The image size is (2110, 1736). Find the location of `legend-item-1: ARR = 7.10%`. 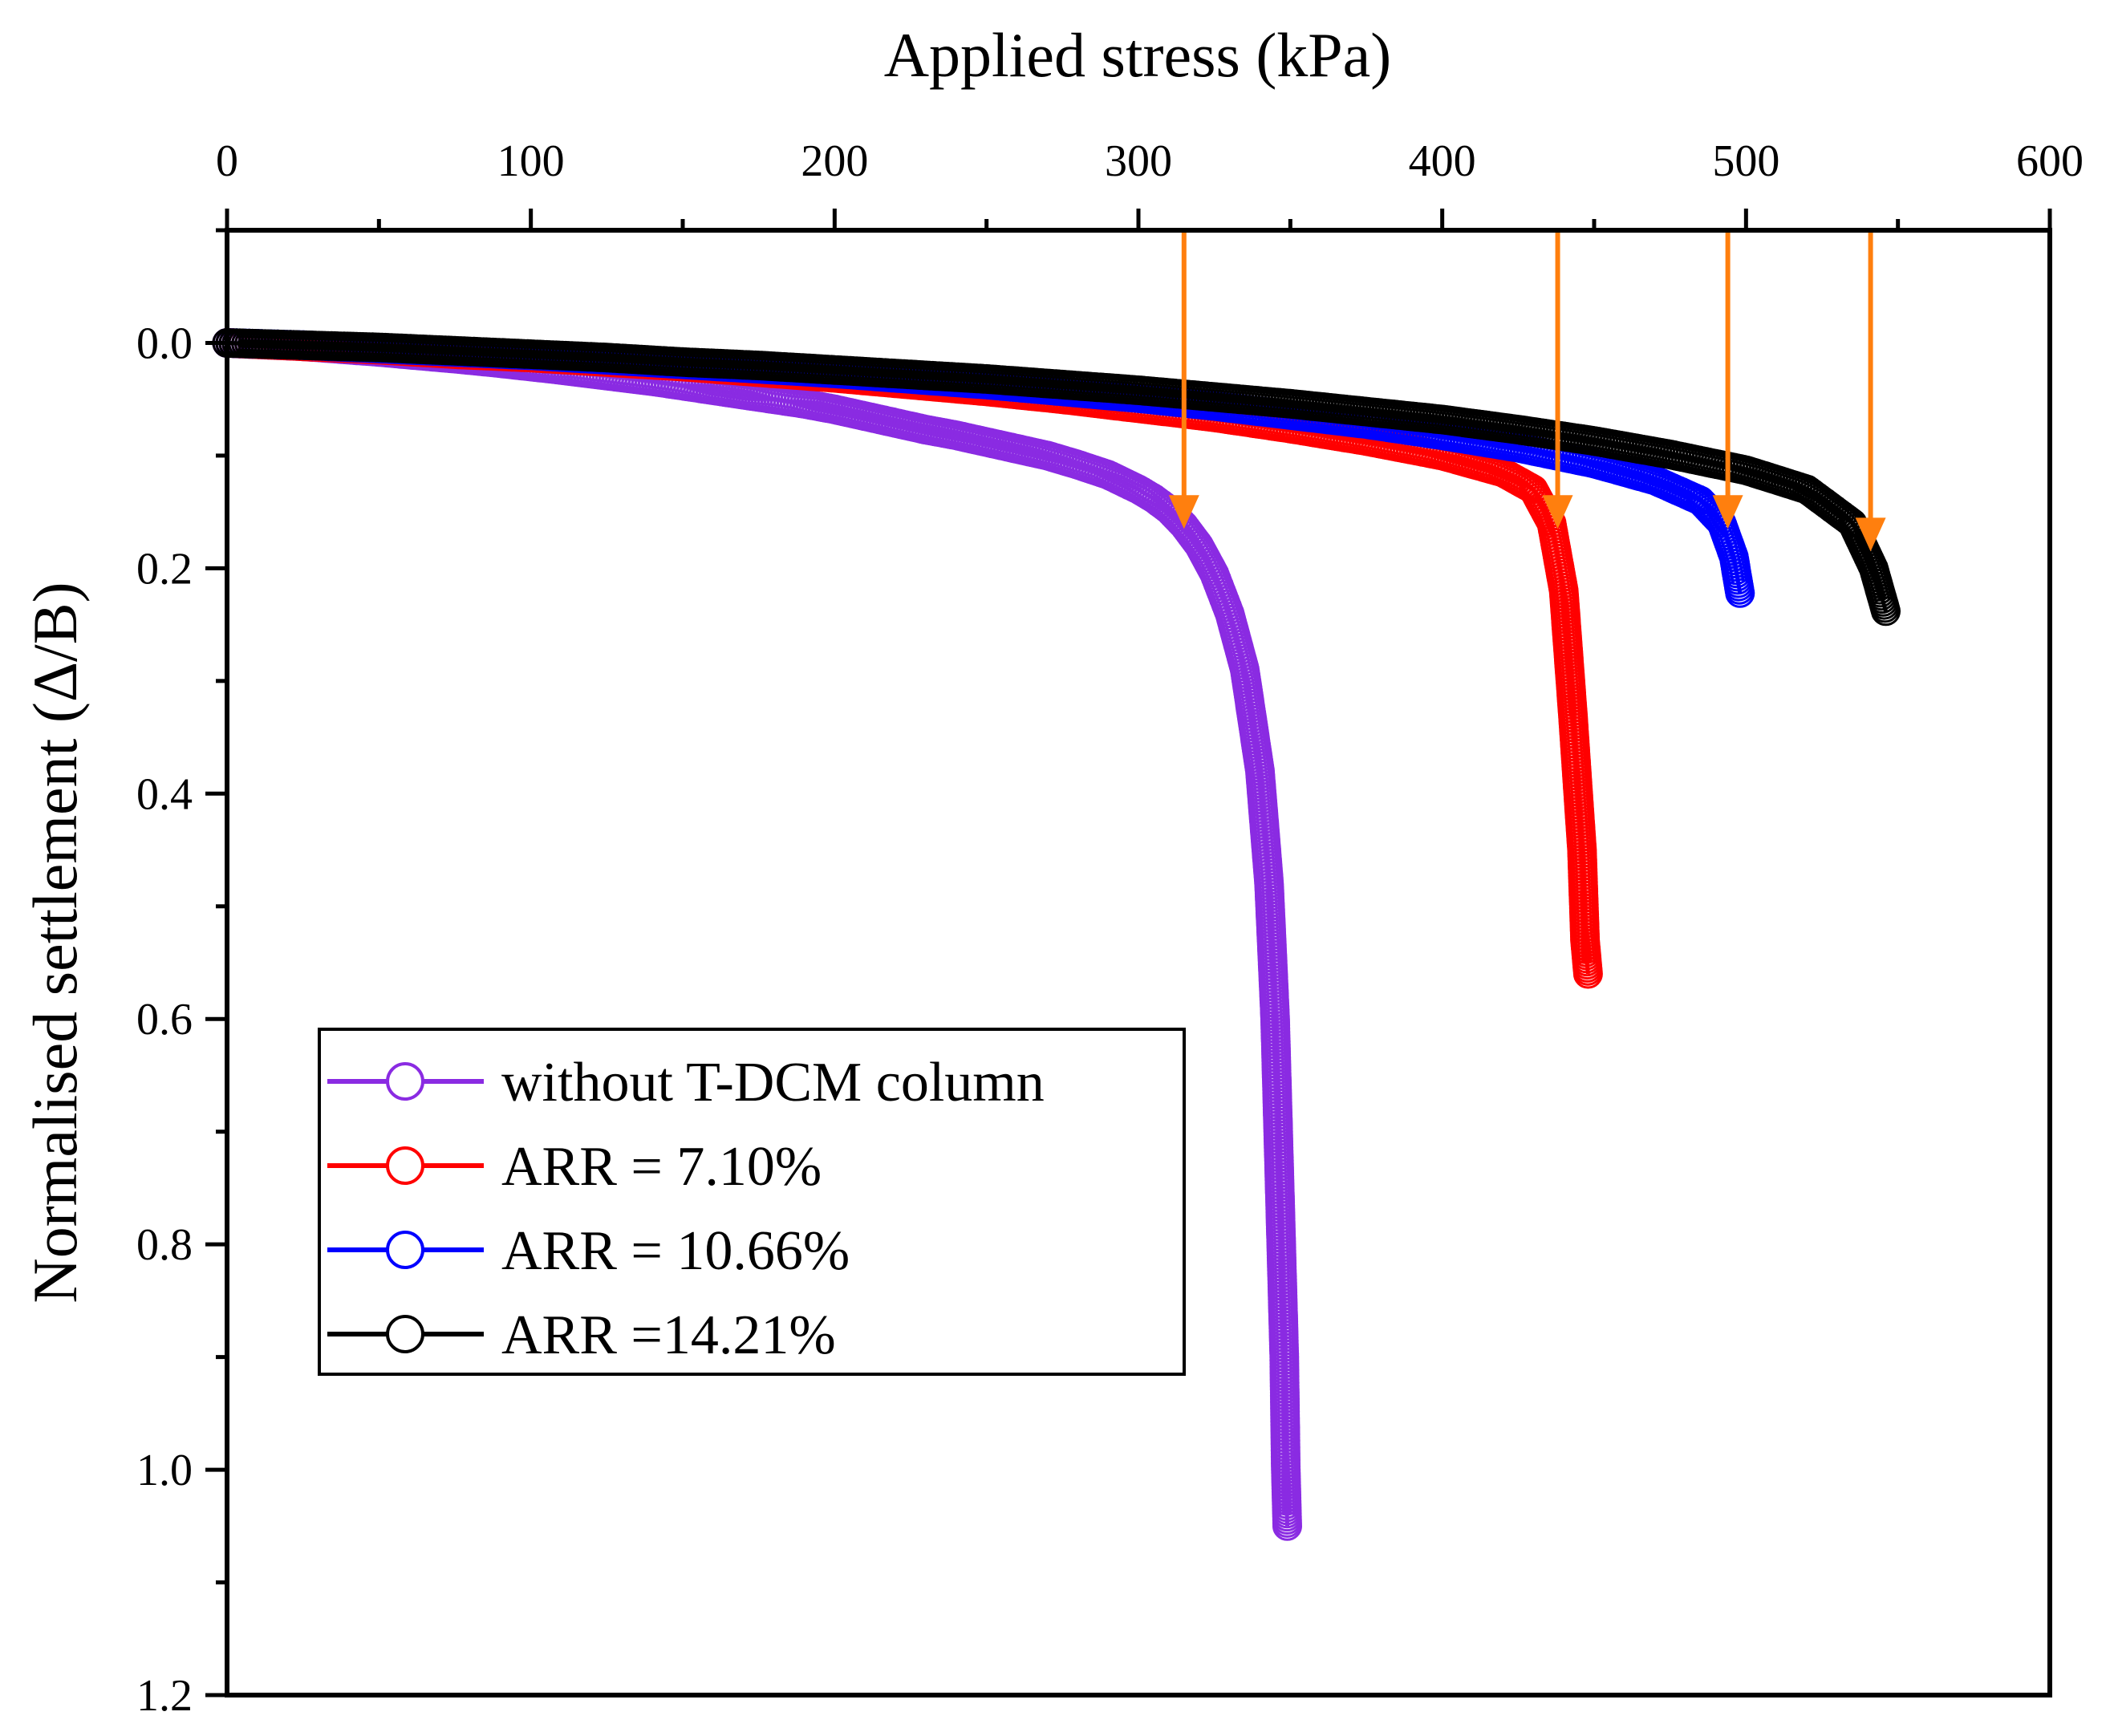

legend-item-1: ARR = 7.10% is located at coordinates (574, 1167).